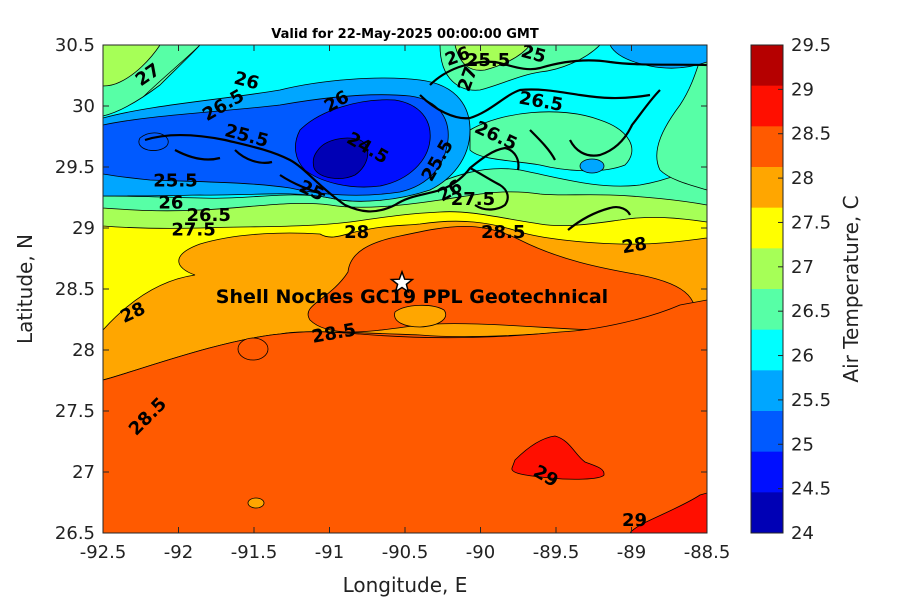 The image size is (900, 600). Describe the element at coordinates (83, 106) in the screenshot. I see `y-tick-label: 30` at that location.